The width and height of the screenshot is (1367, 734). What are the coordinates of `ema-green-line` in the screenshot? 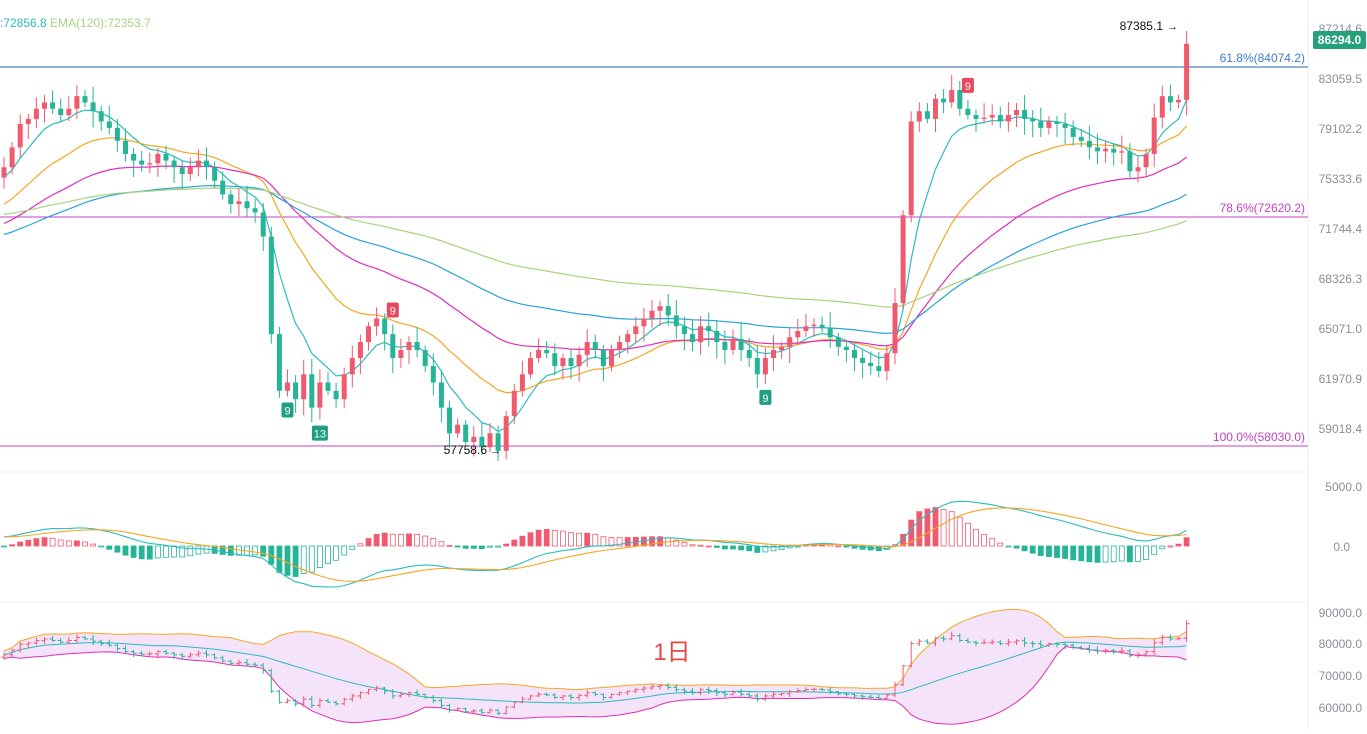 It's located at (595, 247).